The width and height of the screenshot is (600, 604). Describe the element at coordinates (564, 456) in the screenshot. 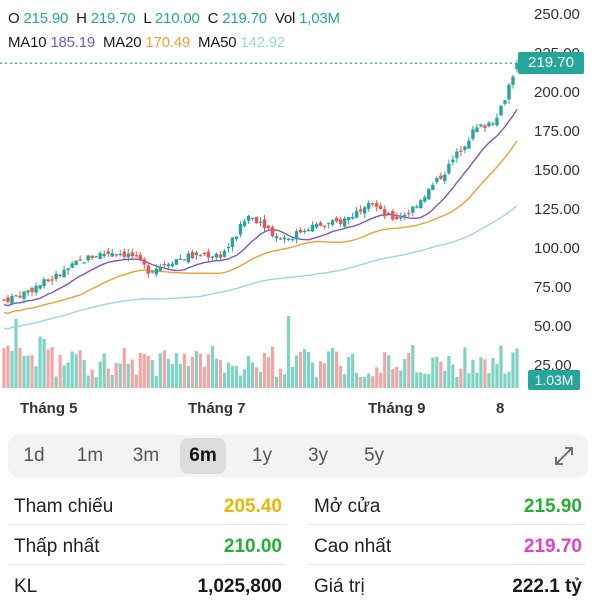

I see `expand-icon` at that location.